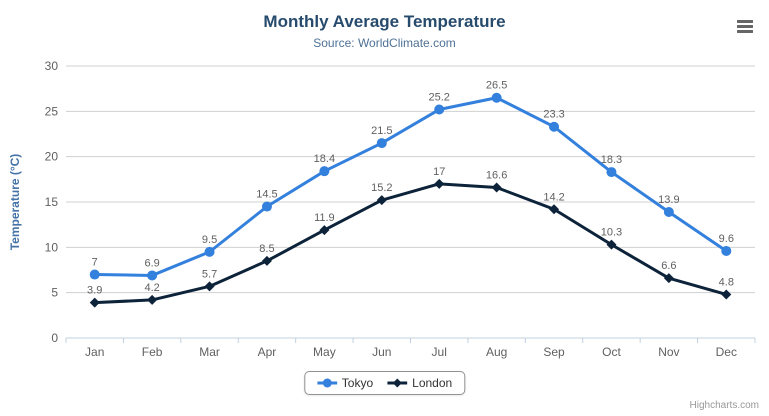 This screenshot has height=416, width=769. I want to click on x-axis-label: Feb, so click(152, 352).